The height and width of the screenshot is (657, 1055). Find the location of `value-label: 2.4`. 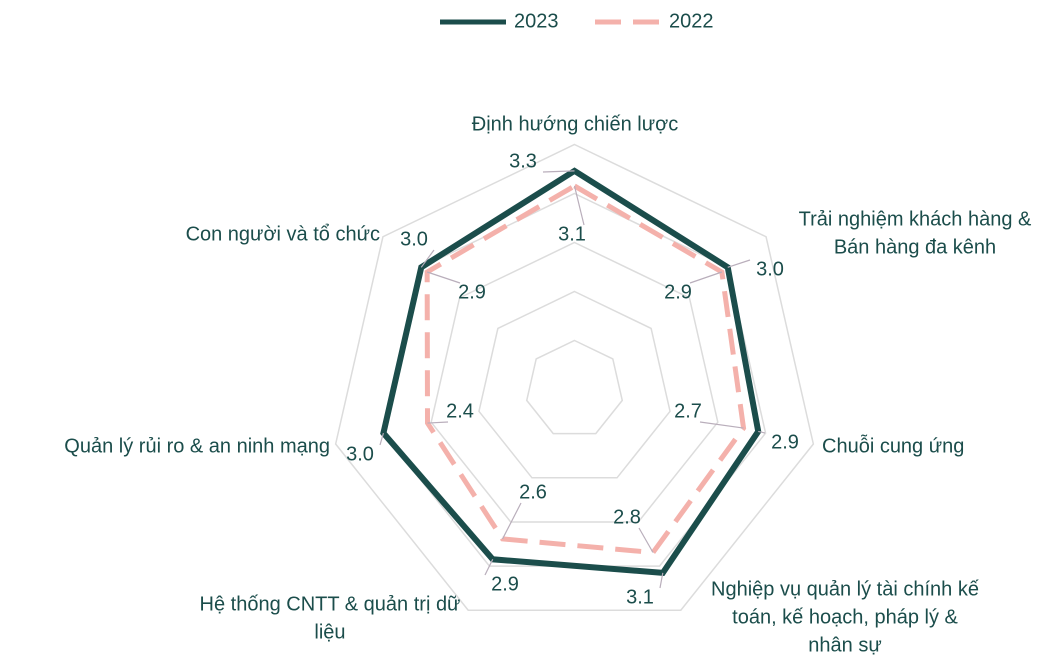

value-label: 2.4 is located at coordinates (460, 411).